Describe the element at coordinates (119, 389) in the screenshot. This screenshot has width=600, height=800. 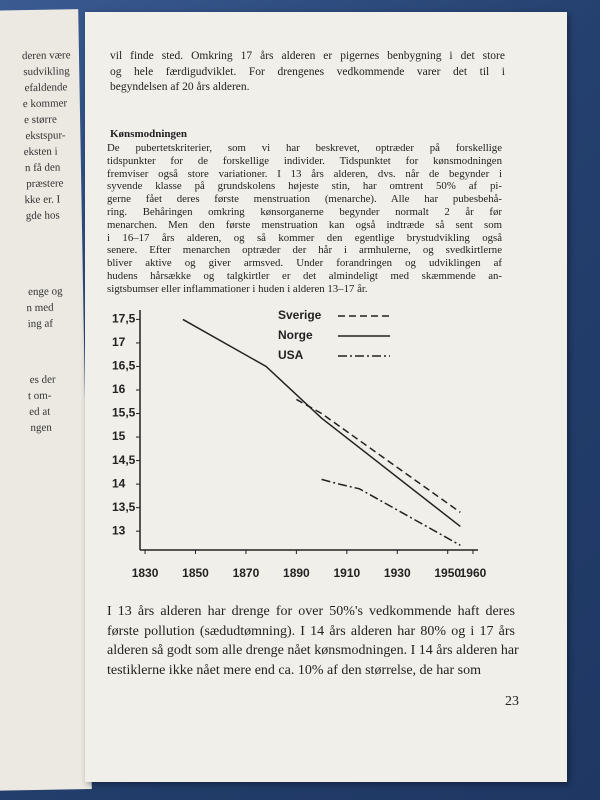
I see `y-tick-label: 16` at that location.